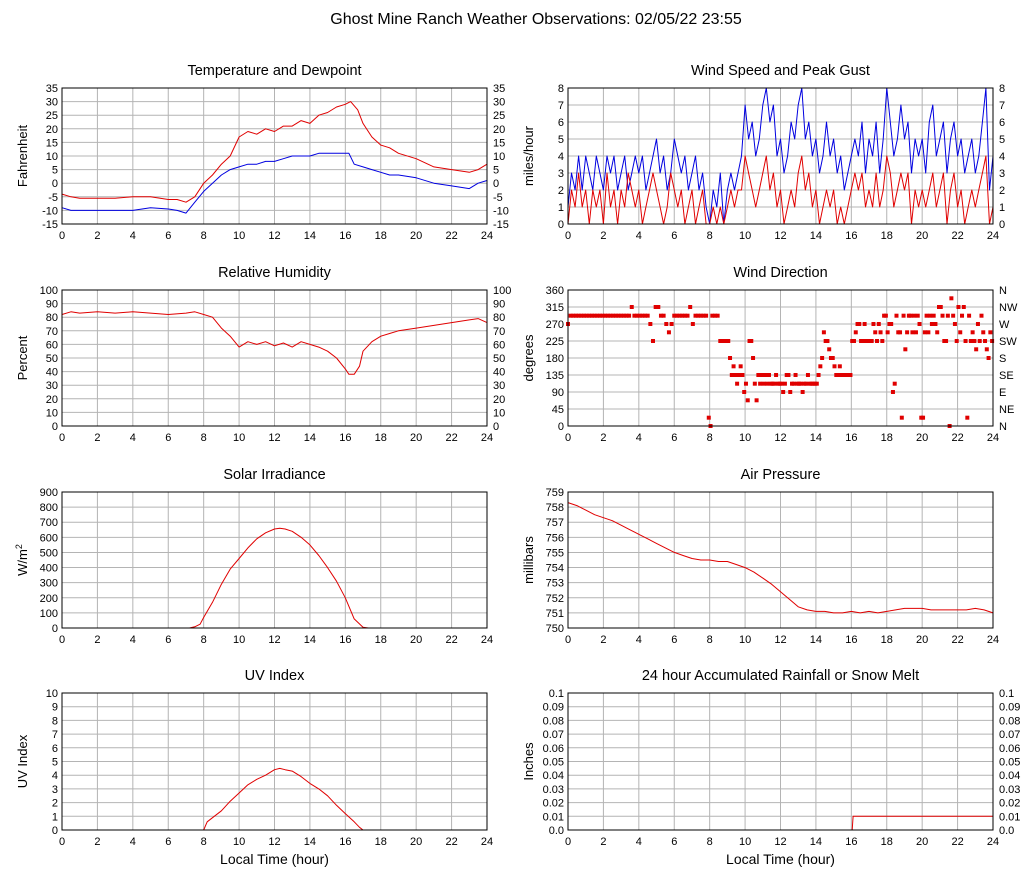 The height and width of the screenshot is (878, 1027). I want to click on rain-y-tick-label: 0.05, so click(553, 763).